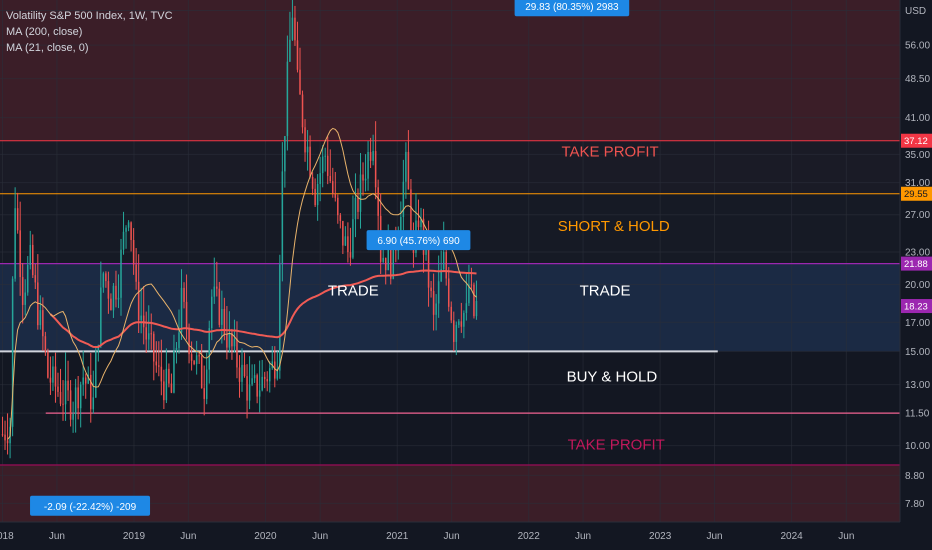 The image size is (932, 550). I want to click on price-tick-label: 41.00, so click(917, 118).